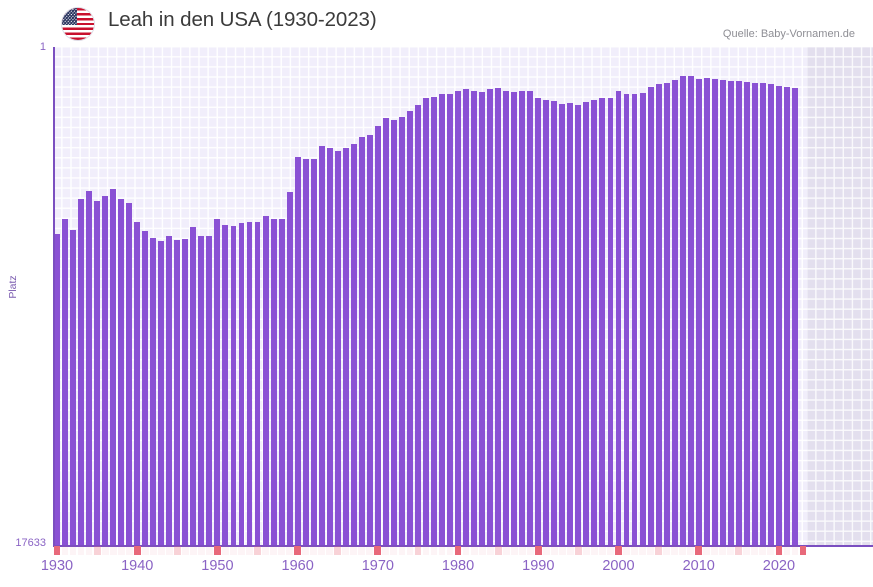 The width and height of the screenshot is (873, 587). Describe the element at coordinates (265, 380) in the screenshot. I see `bar-1956` at that location.